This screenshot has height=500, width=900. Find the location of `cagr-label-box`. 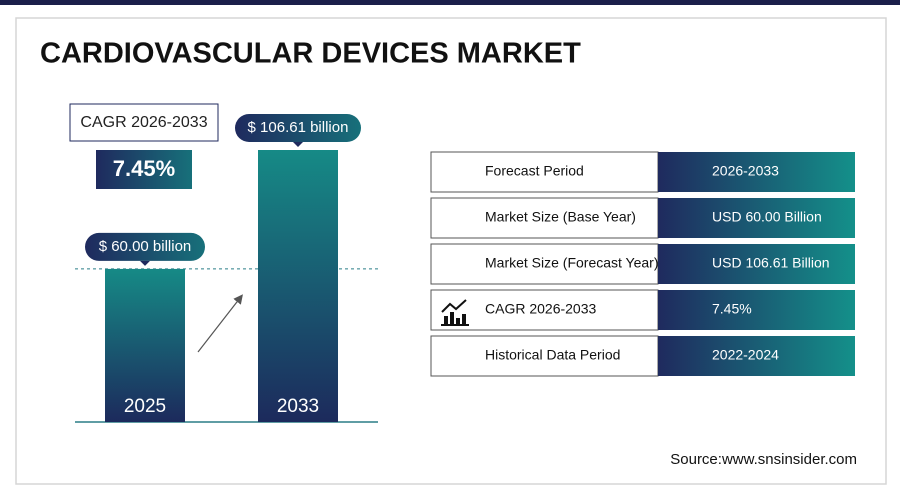

cagr-label-box is located at coordinates (144, 122).